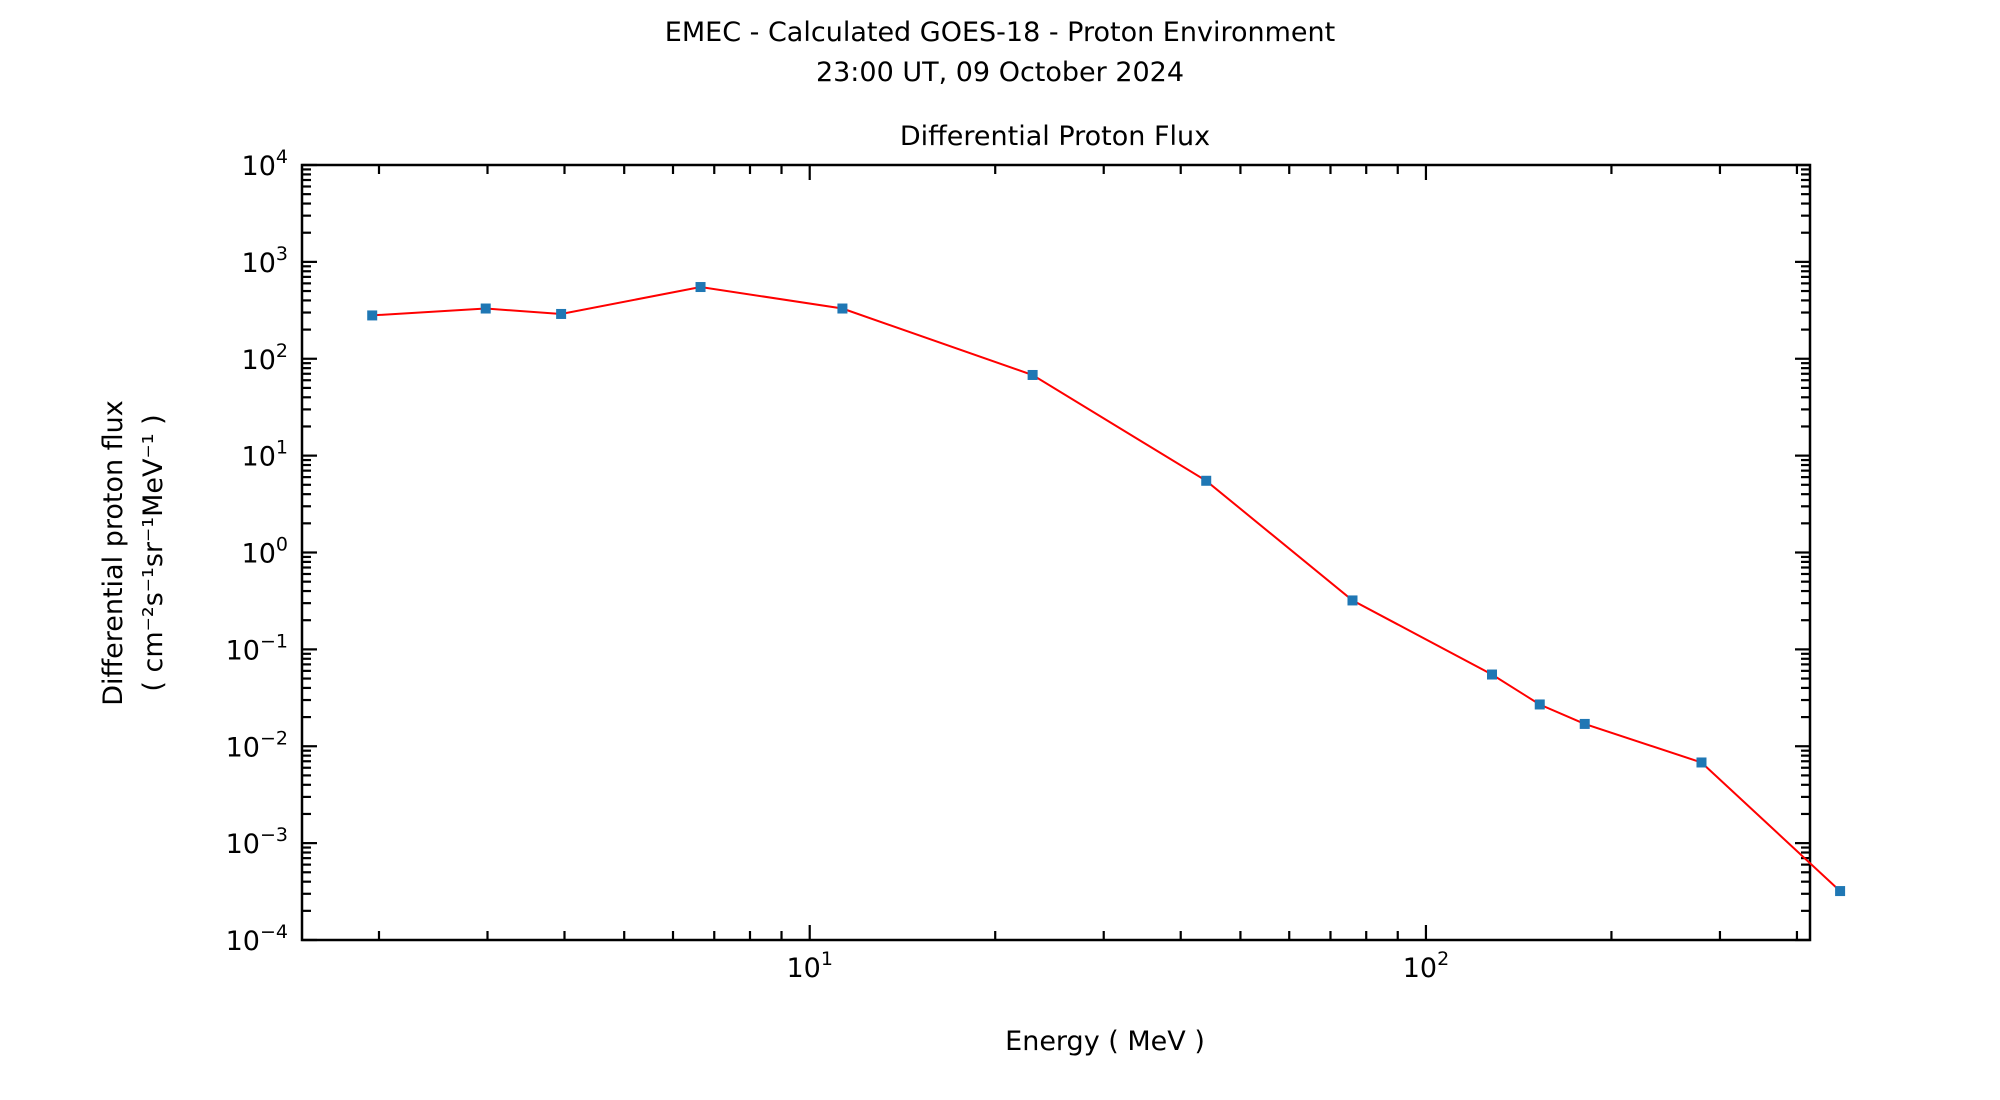 The width and height of the screenshot is (2000, 1100). What do you see at coordinates (1055, 136) in the screenshot?
I see `chart-title: Differential Proton Flux` at bounding box center [1055, 136].